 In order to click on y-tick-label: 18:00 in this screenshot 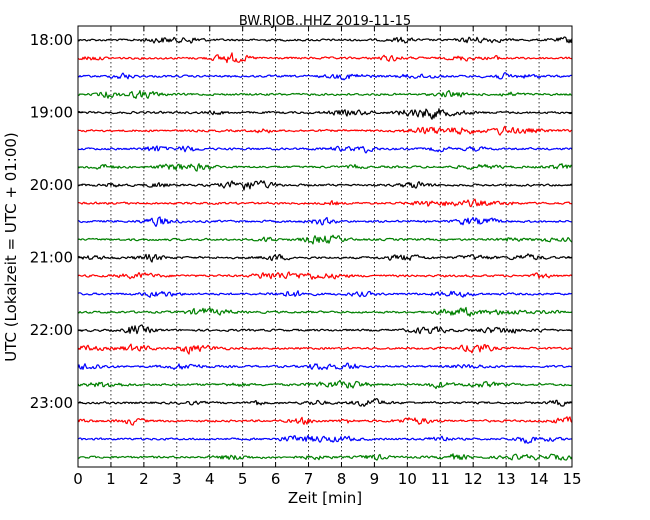, I will do `click(51, 40)`.